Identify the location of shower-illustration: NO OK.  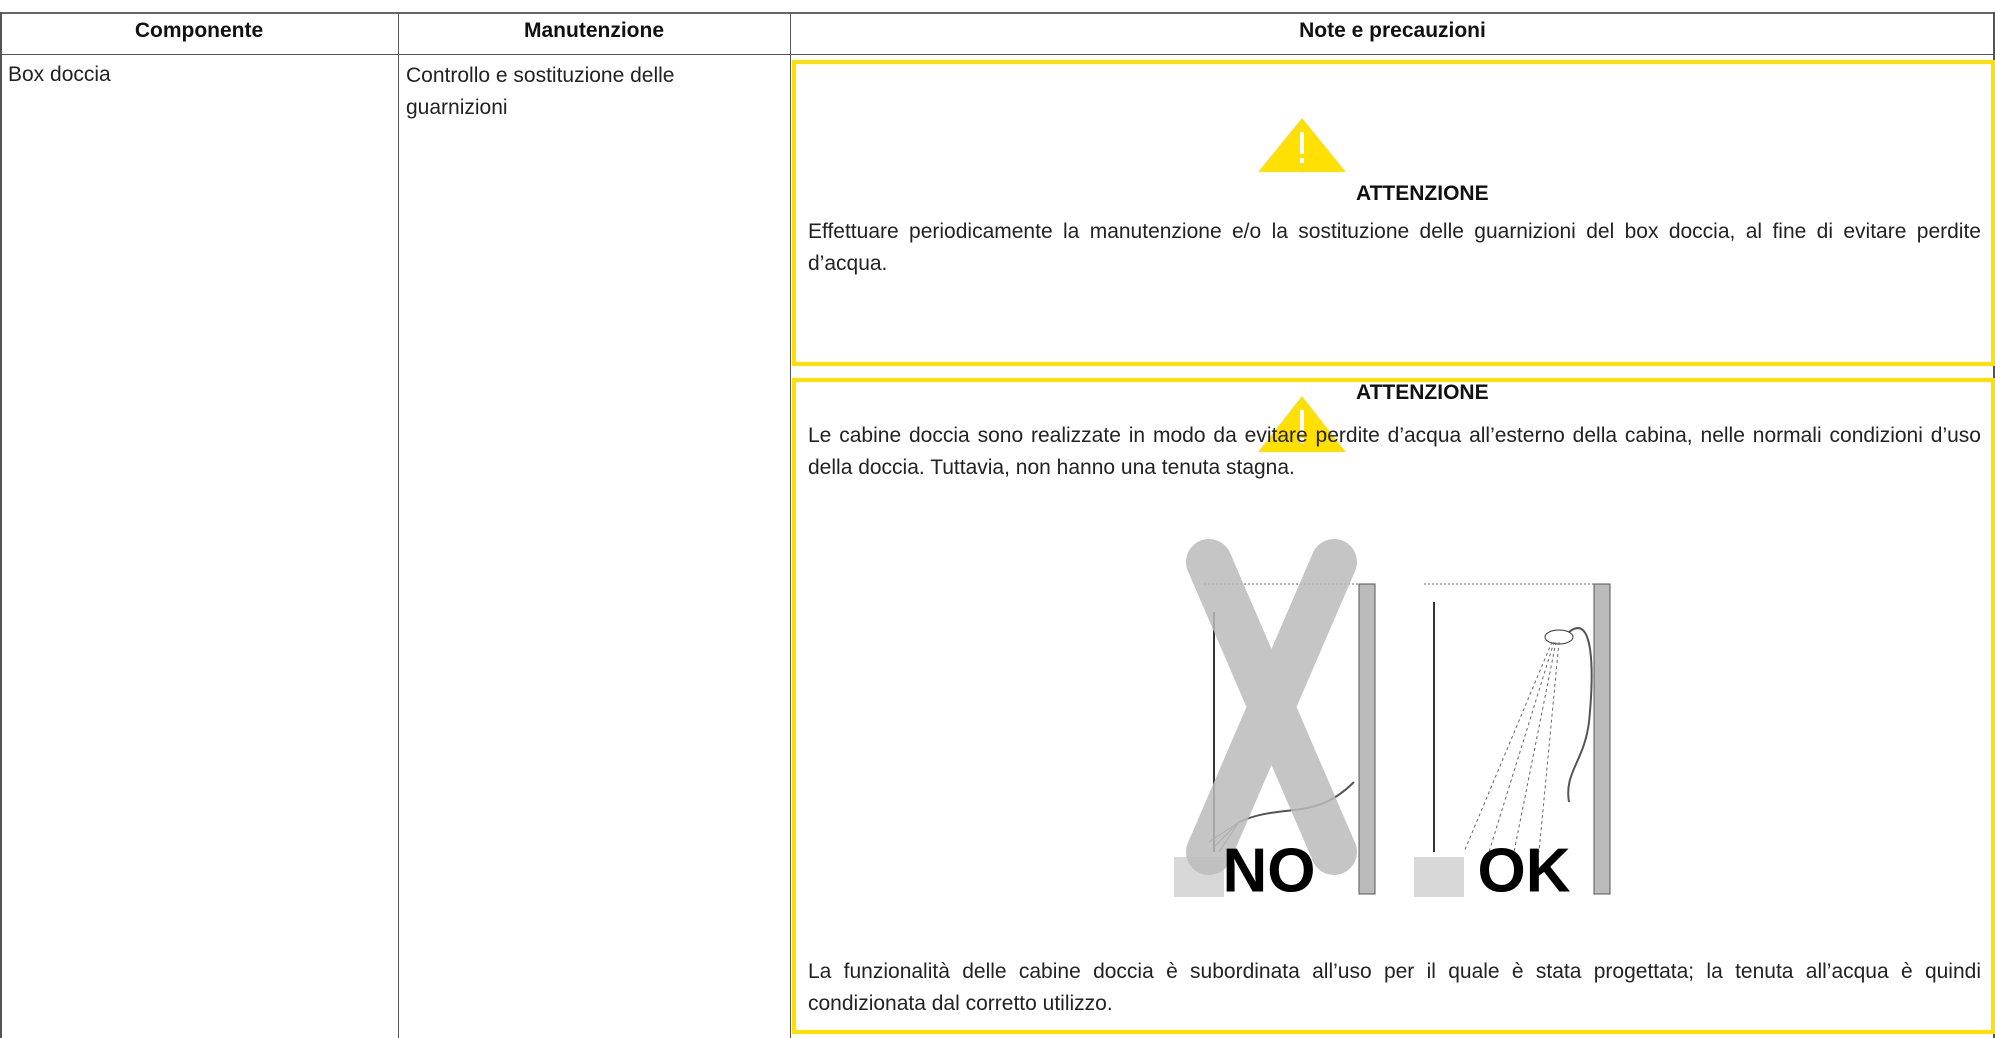
(1392, 720).